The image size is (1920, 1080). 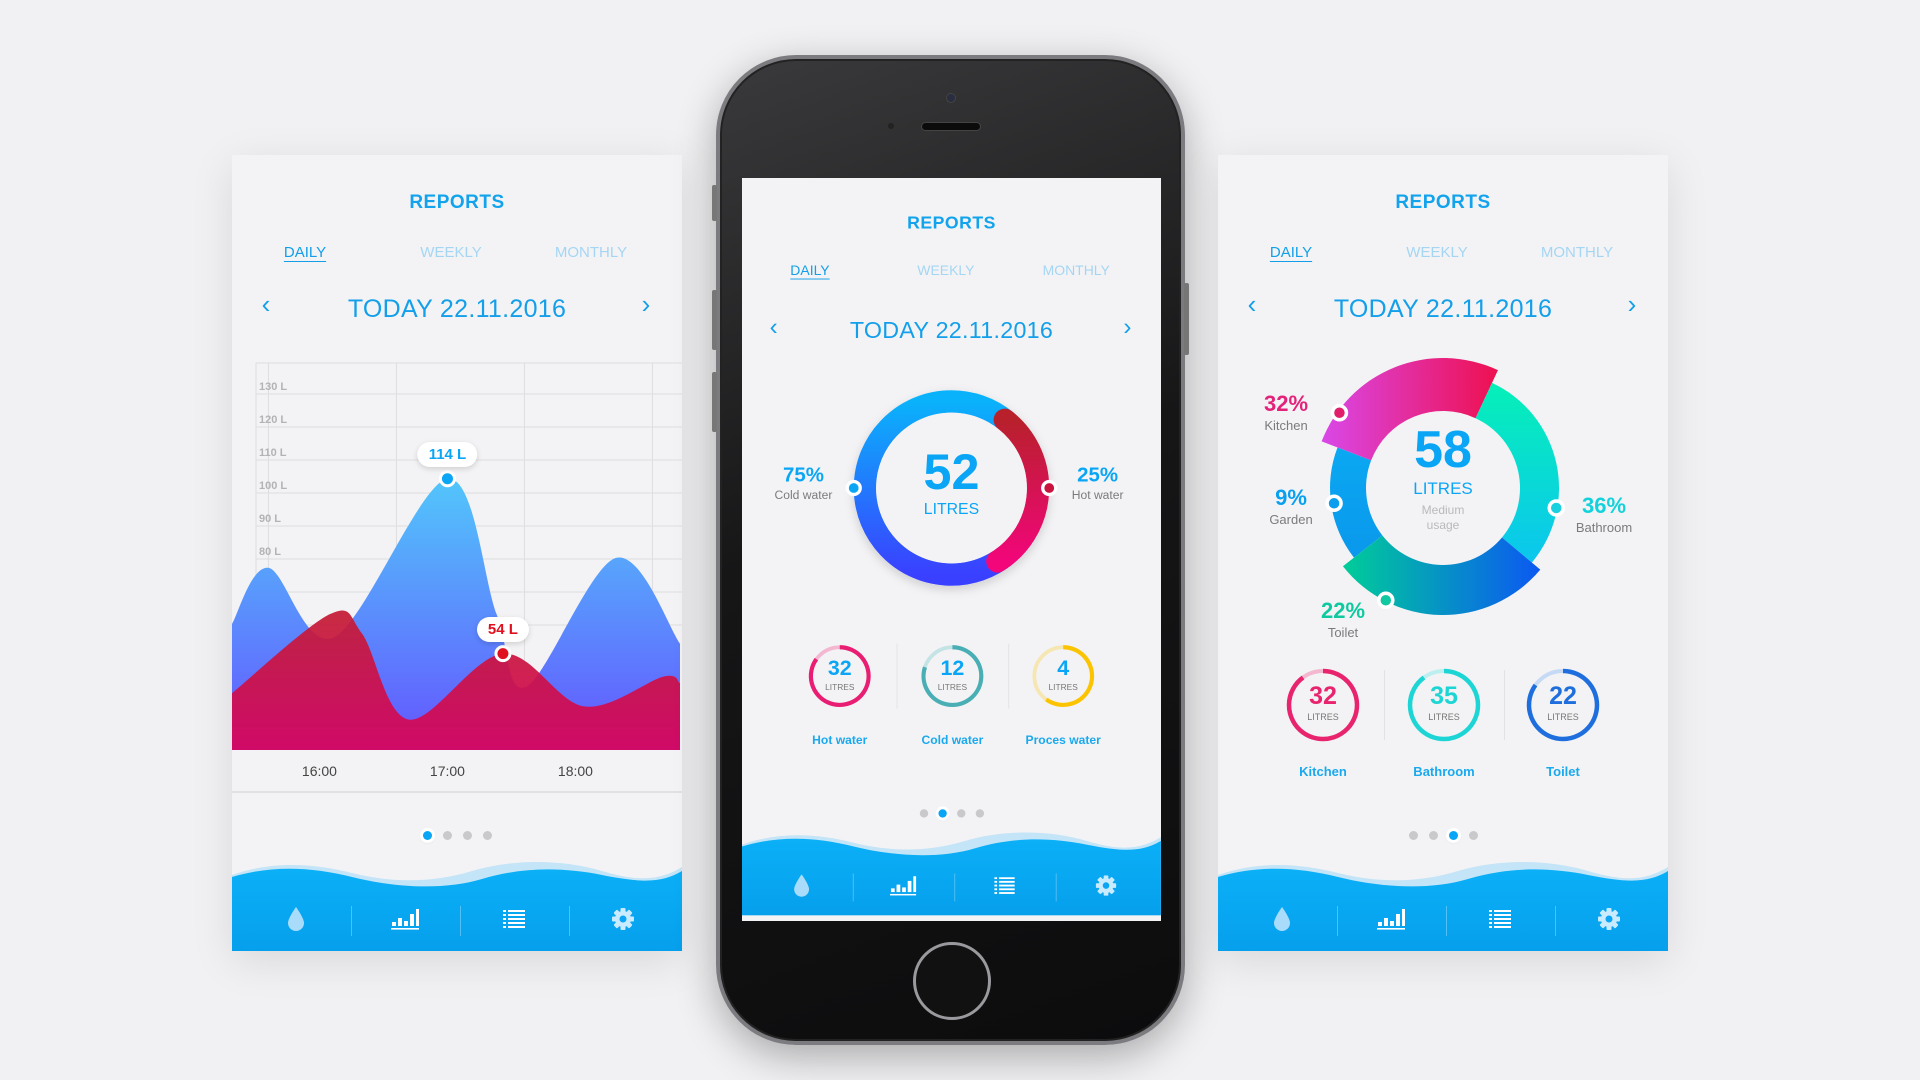 What do you see at coordinates (457, 909) in the screenshot?
I see `wave-front` at bounding box center [457, 909].